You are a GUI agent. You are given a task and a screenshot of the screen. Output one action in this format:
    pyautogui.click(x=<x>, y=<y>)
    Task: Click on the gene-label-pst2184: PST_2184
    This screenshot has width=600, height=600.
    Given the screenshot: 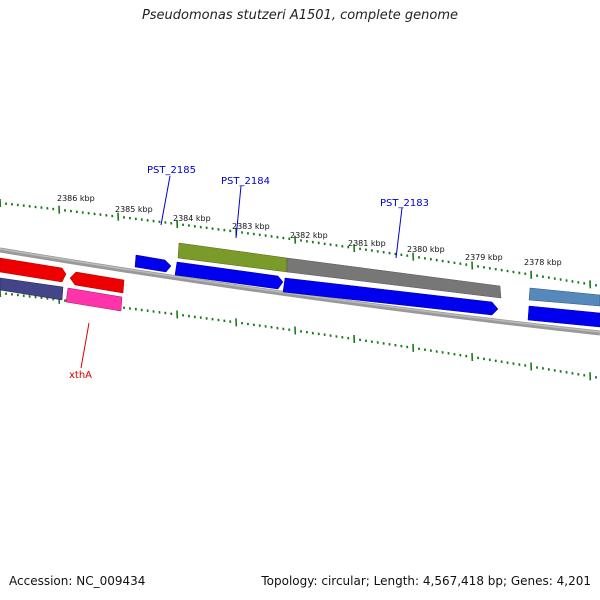 What is the action you would take?
    pyautogui.click(x=245, y=181)
    